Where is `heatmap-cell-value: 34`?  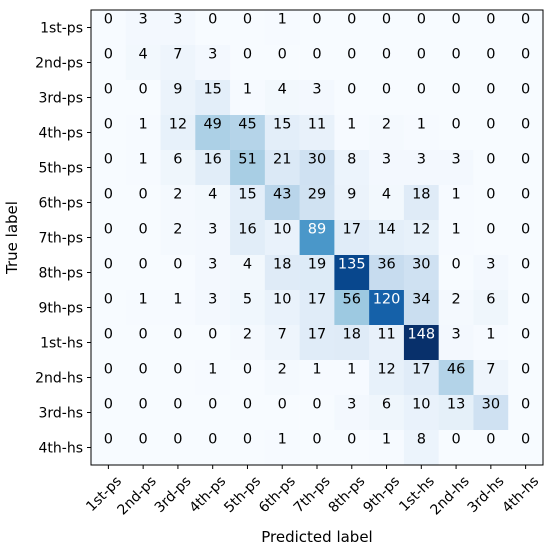 heatmap-cell-value: 34 is located at coordinates (421, 300).